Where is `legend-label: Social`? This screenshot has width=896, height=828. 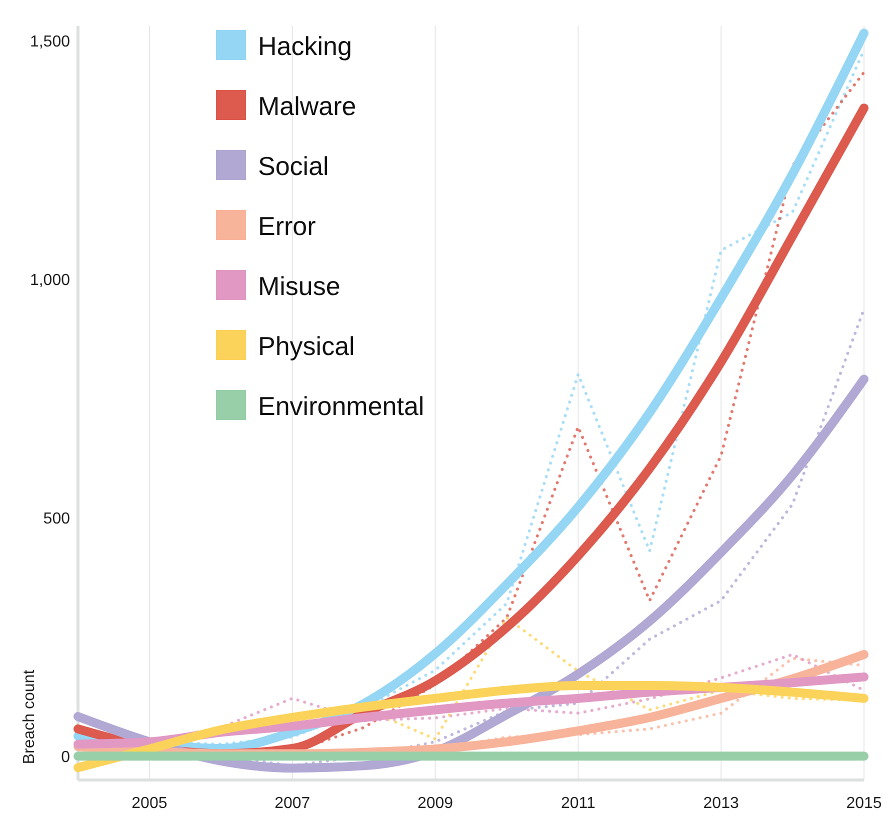 legend-label: Social is located at coordinates (293, 166).